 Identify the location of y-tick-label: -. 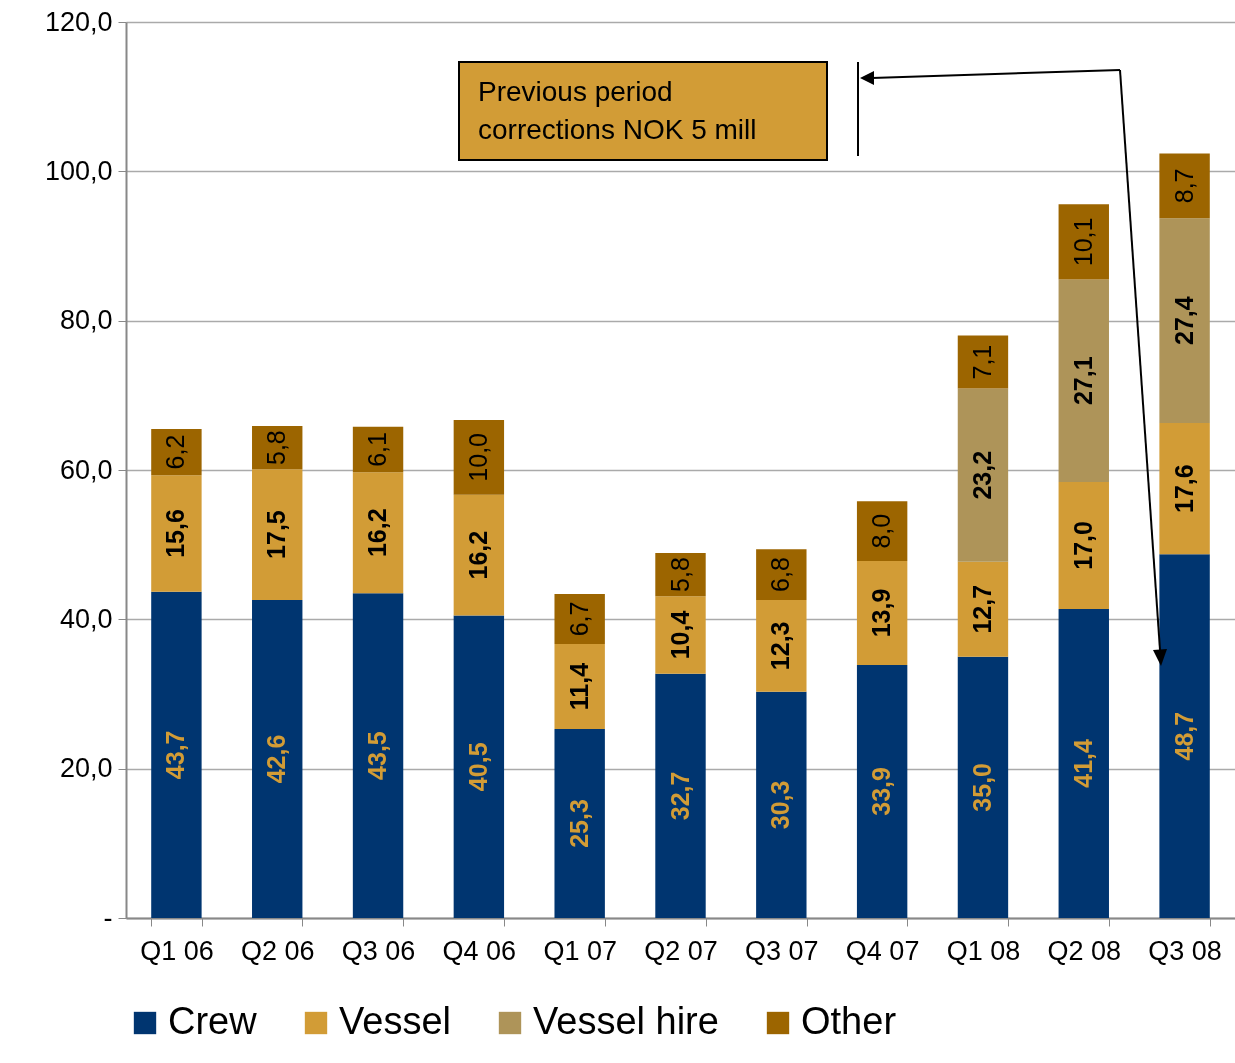
(108, 917).